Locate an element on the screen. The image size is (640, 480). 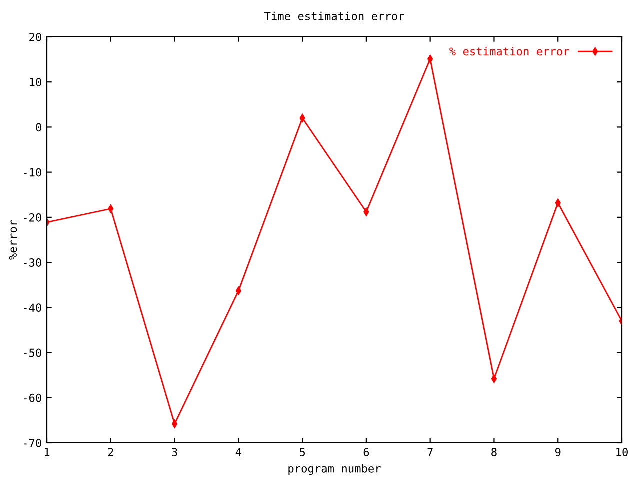
x-tick-label: 6 is located at coordinates (367, 452).